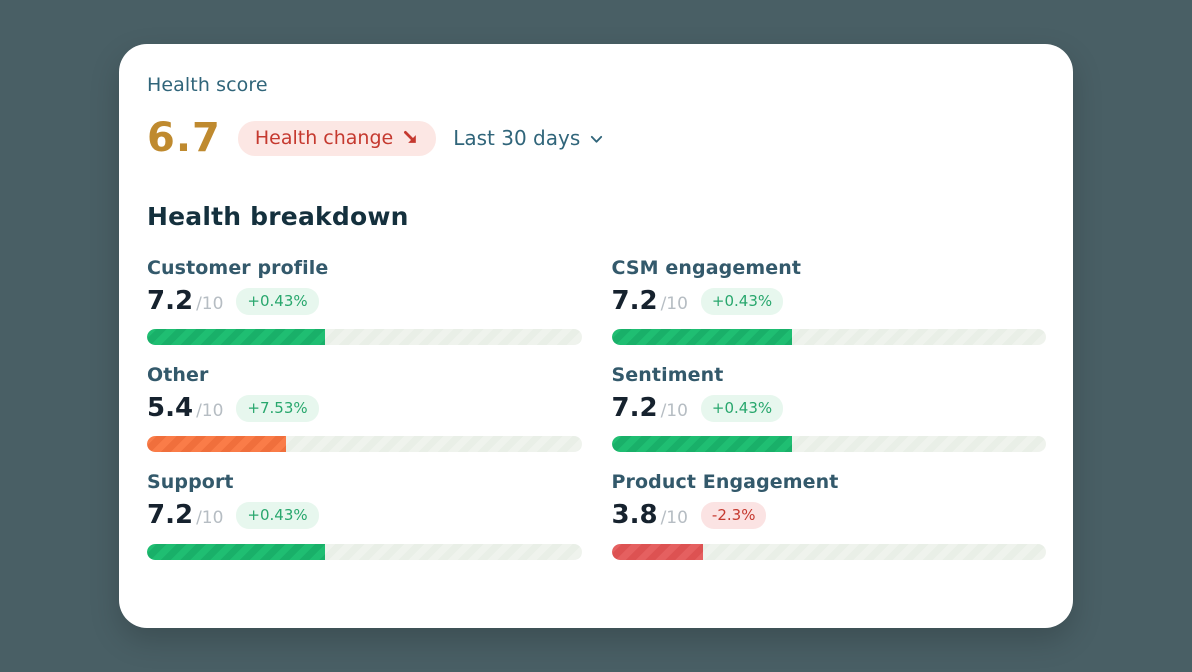 This screenshot has width=1192, height=672. I want to click on section-title: Health breakdown, so click(278, 216).